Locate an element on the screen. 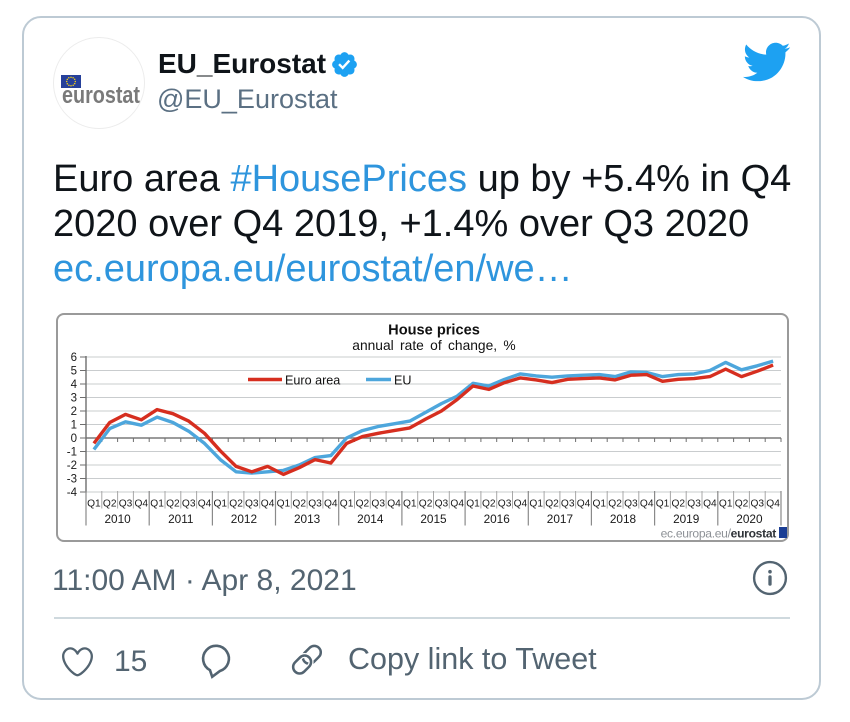  svg-text: 2020 is located at coordinates (749, 519).